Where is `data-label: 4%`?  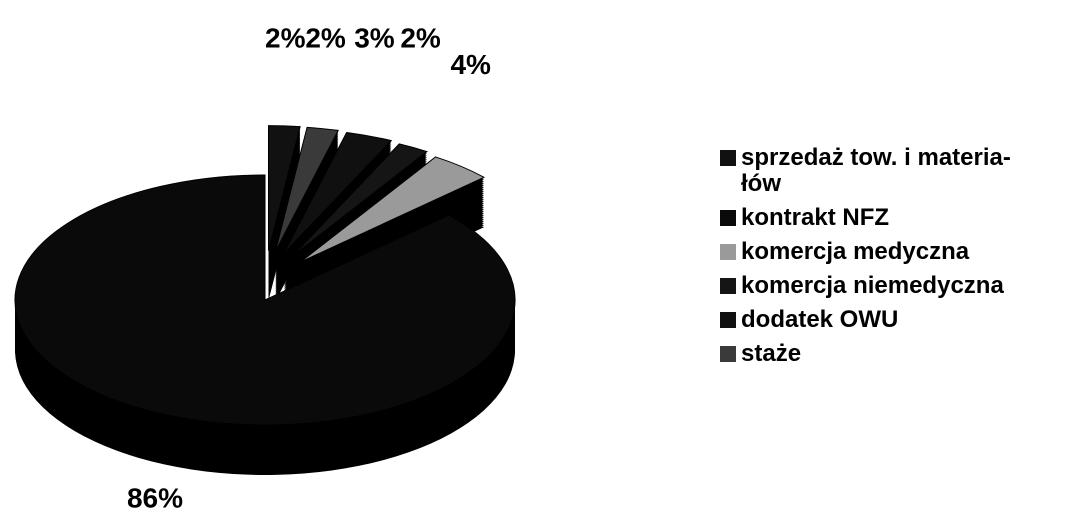 data-label: 4% is located at coordinates (470, 64).